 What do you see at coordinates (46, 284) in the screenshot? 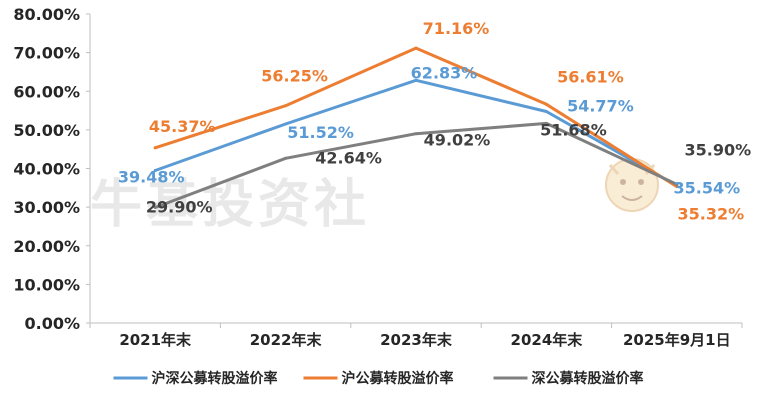
I see `y-tick-label: 10.00%` at bounding box center [46, 284].